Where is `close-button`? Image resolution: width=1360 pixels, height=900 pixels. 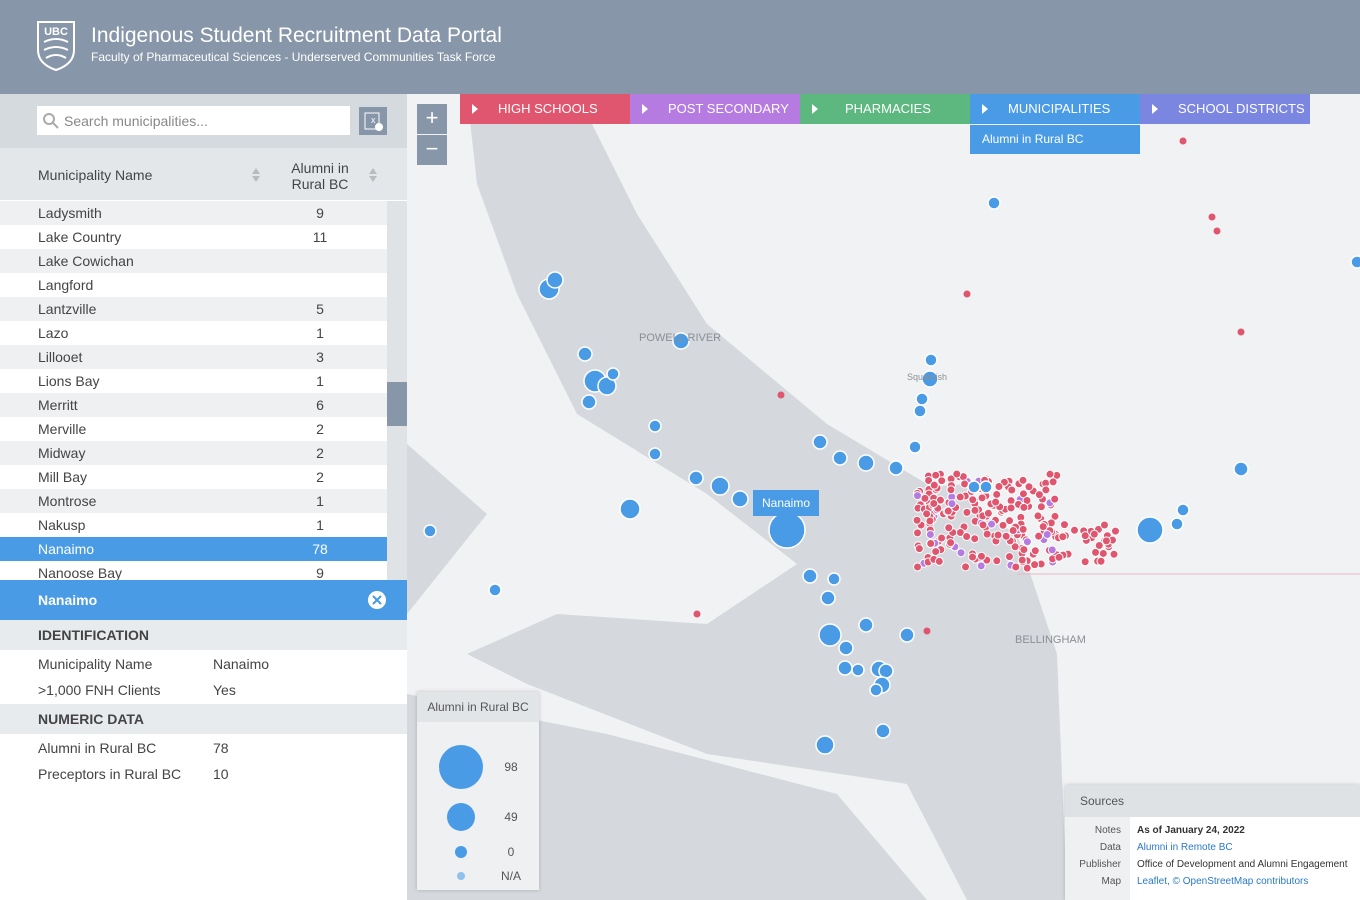 close-button is located at coordinates (377, 600).